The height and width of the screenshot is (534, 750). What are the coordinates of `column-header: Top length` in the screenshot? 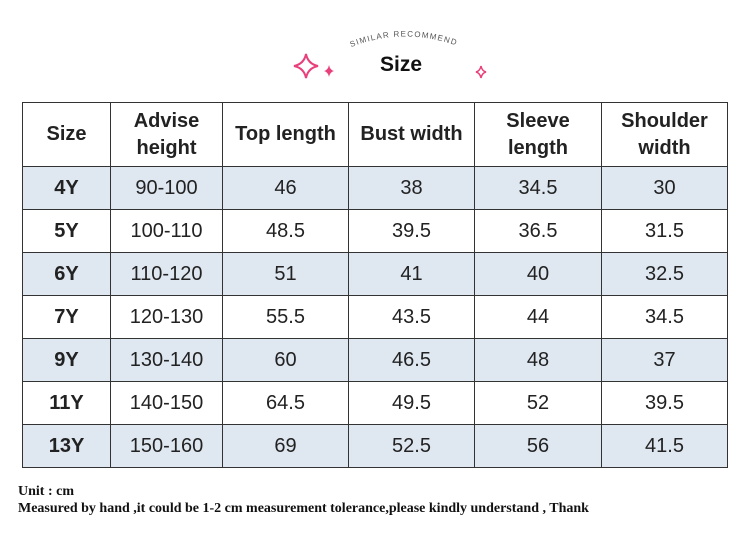 It's located at (285, 134).